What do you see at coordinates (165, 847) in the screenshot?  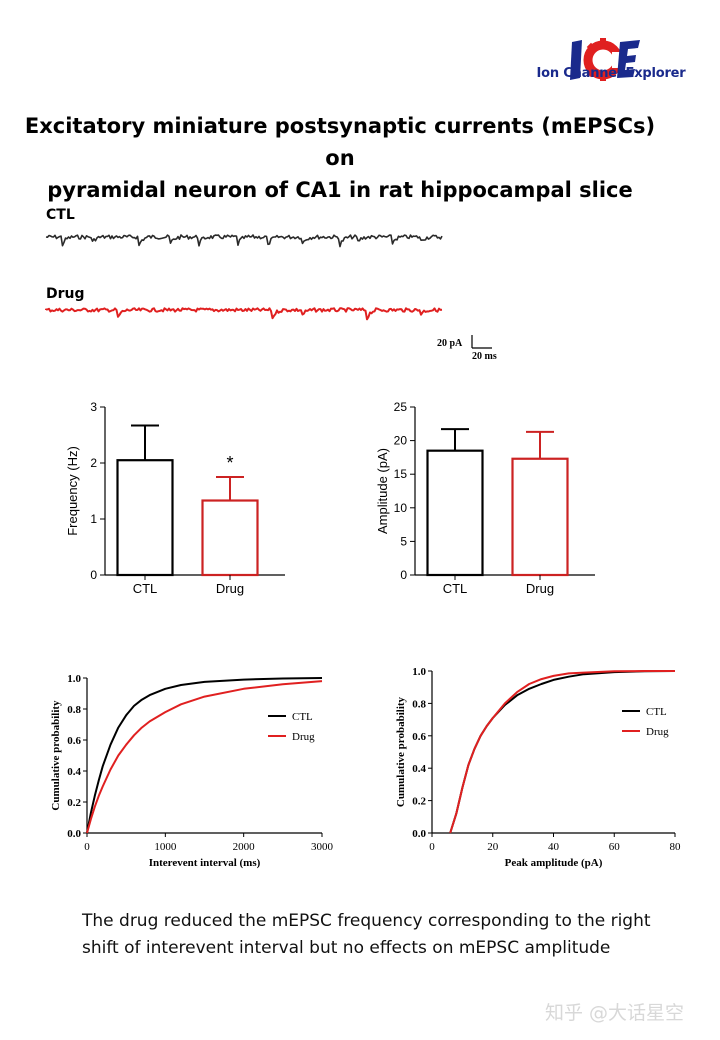 I see `interval-x-tick-label: 1000` at bounding box center [165, 847].